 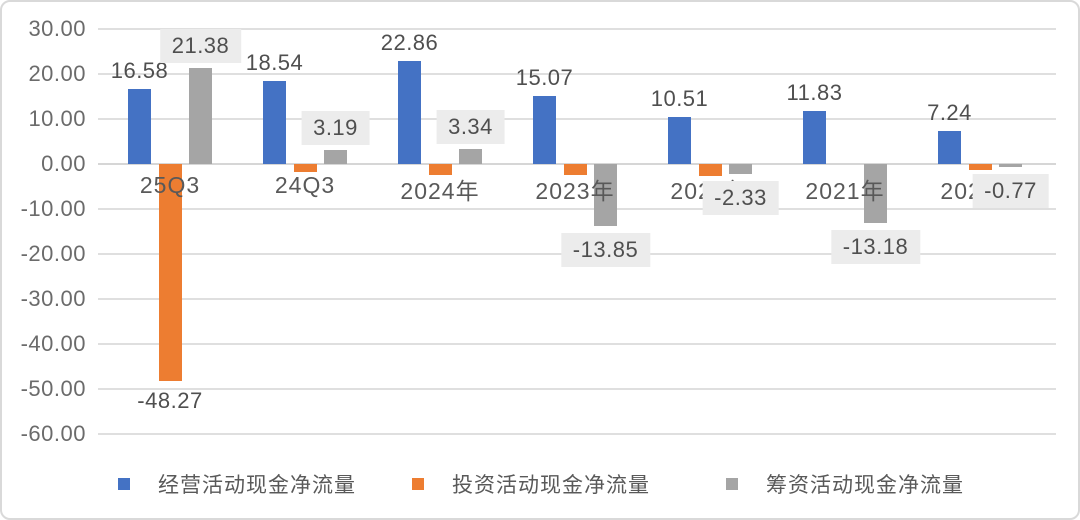 What do you see at coordinates (170, 273) in the screenshot?
I see `bar-investing-25Q3` at bounding box center [170, 273].